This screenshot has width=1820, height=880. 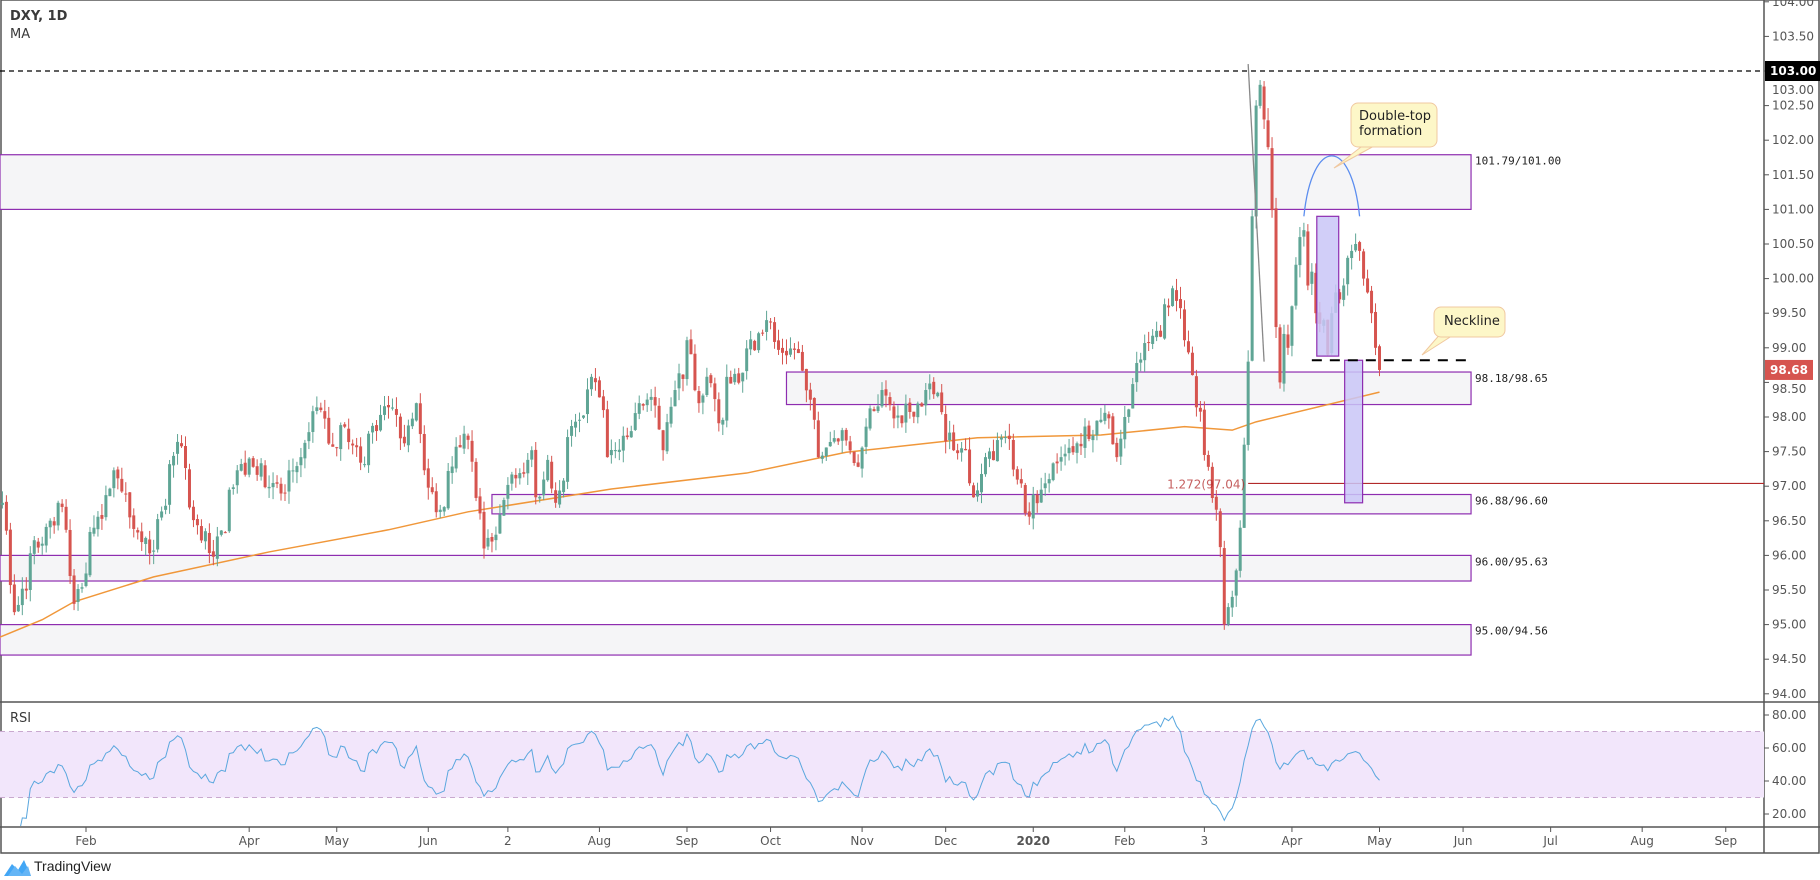 What do you see at coordinates (1641, 841) in the screenshot?
I see `time-tick-label: Aug` at bounding box center [1641, 841].